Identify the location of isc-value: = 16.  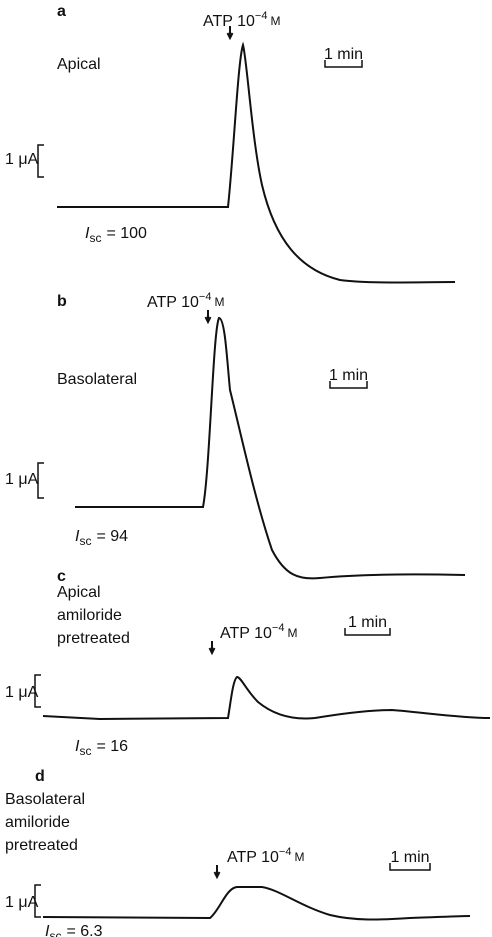
(112, 746).